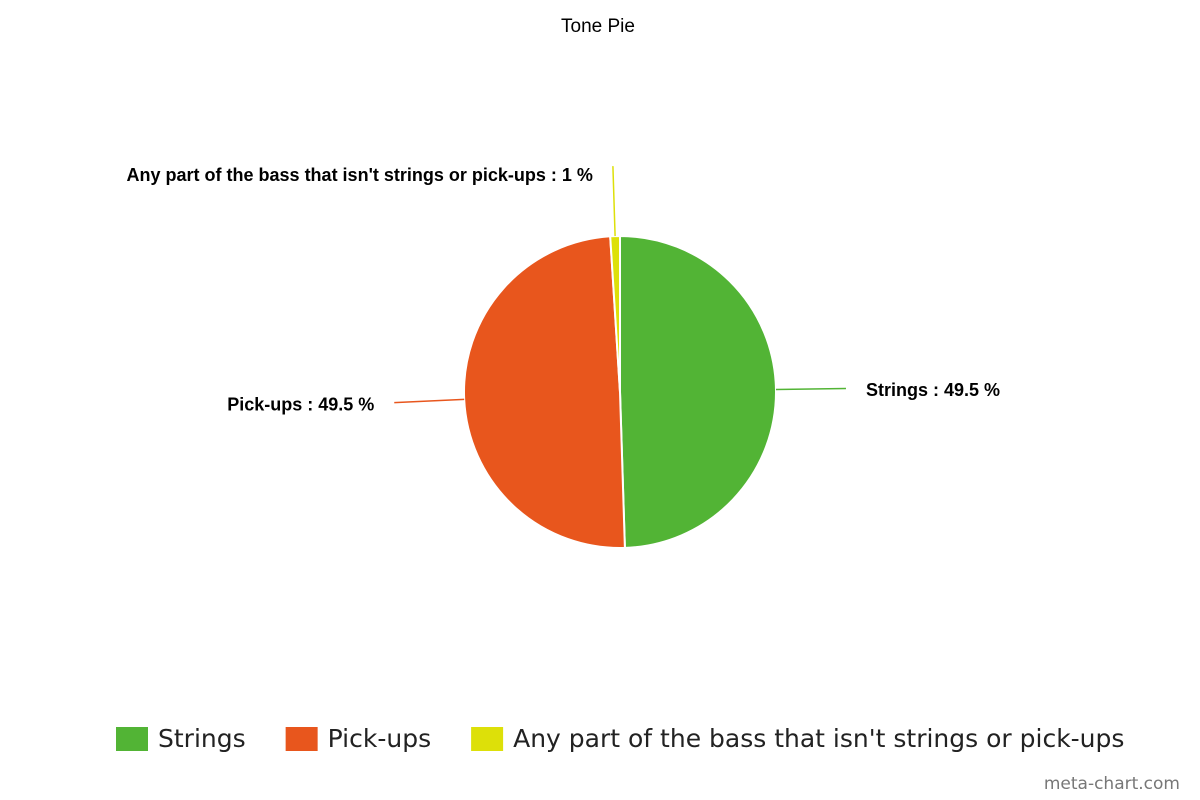  I want to click on data-label: Pick-ups : 49.5 %, so click(300, 404).